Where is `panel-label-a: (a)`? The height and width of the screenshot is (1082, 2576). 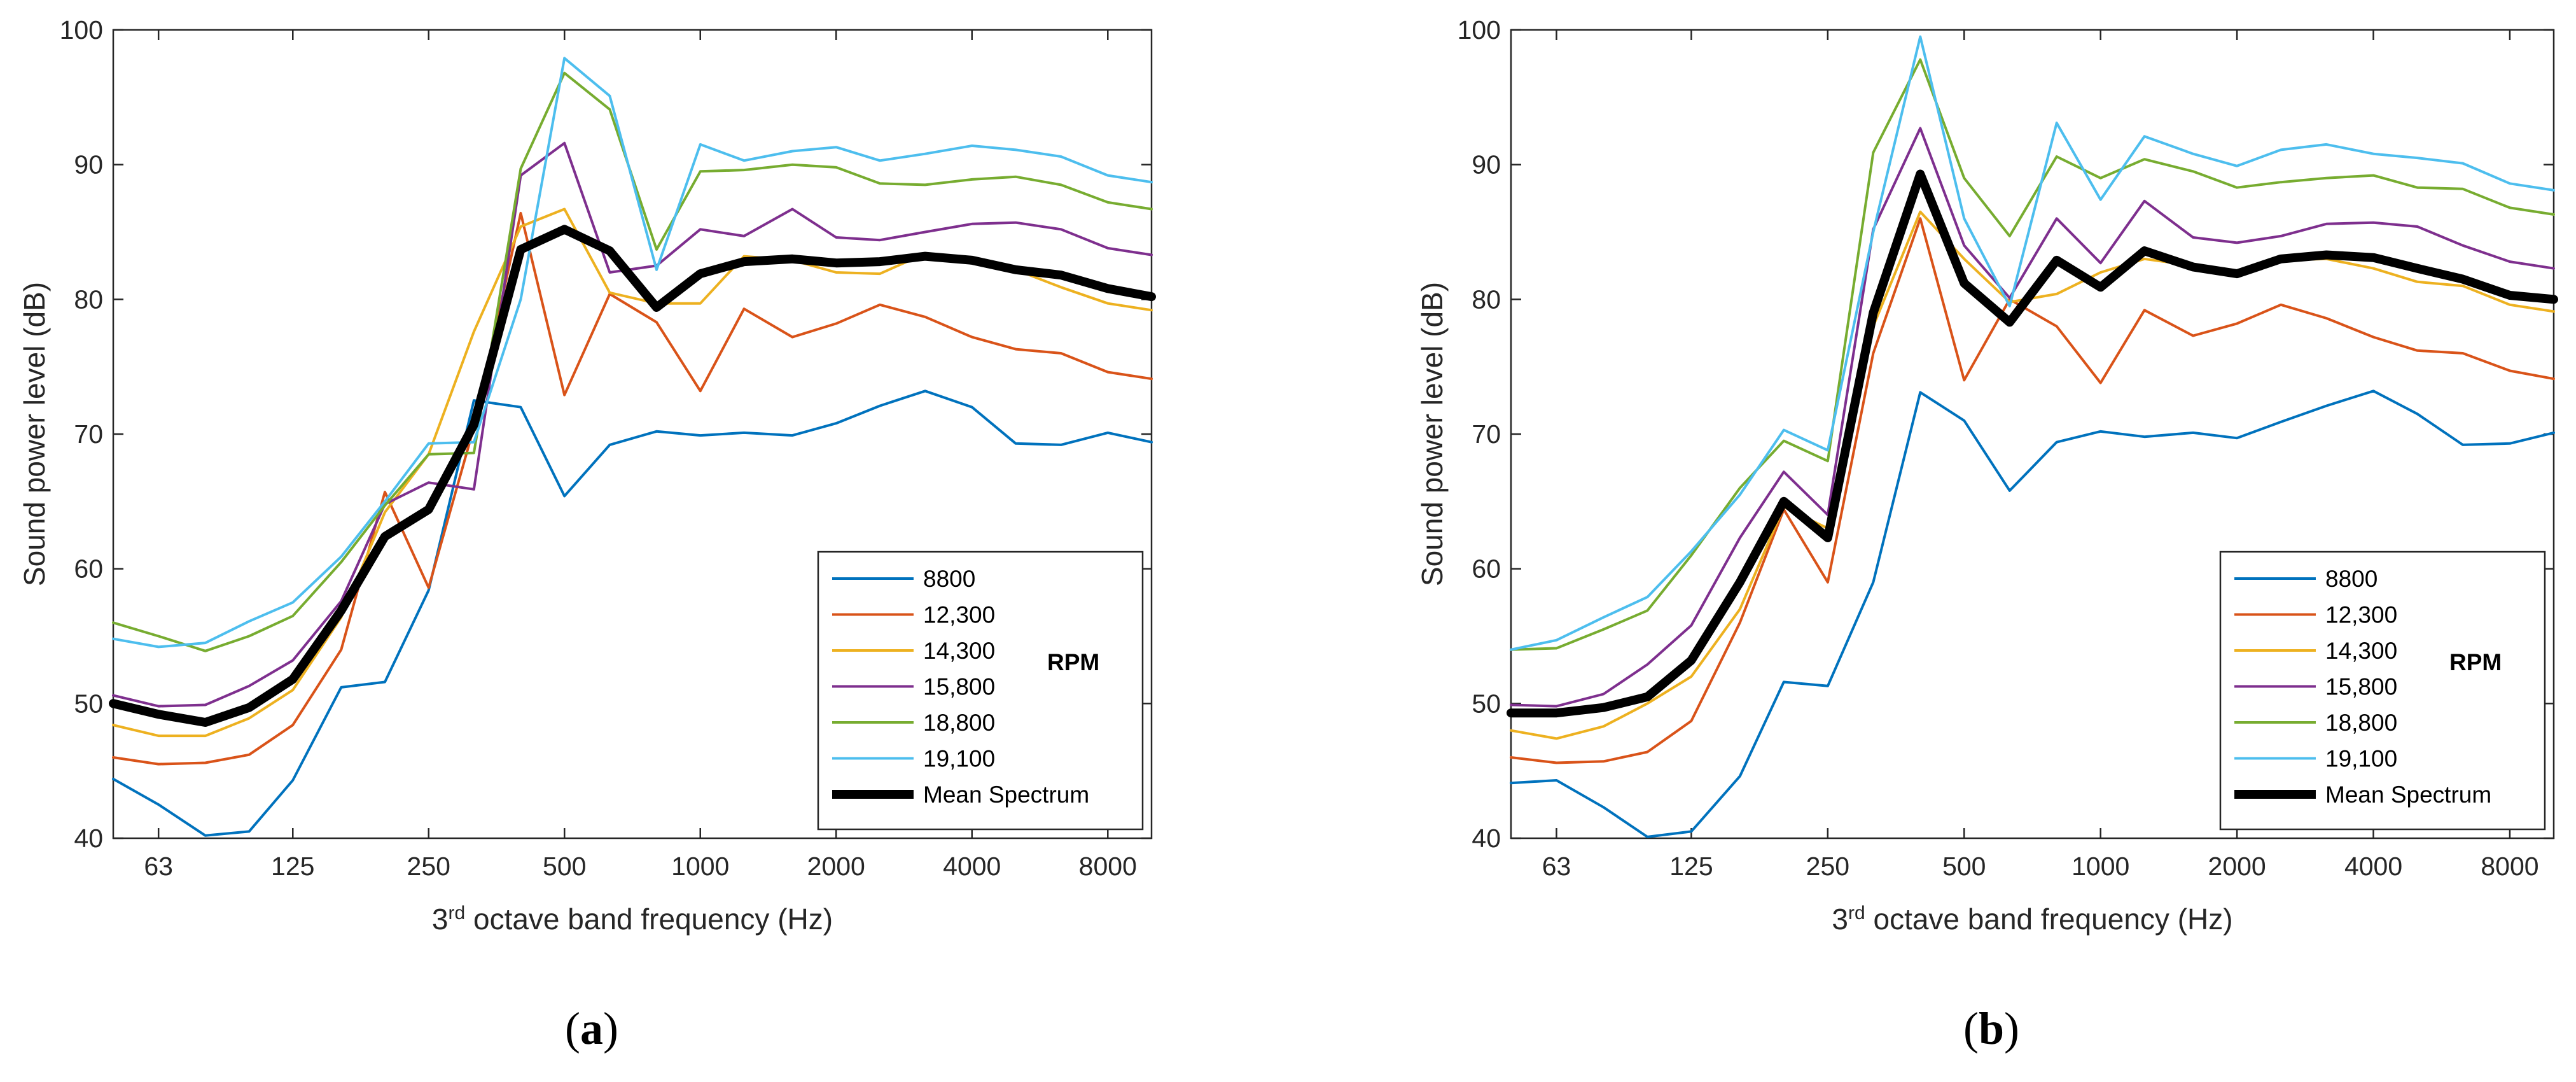 panel-label-a: (a) is located at coordinates (591, 1028).